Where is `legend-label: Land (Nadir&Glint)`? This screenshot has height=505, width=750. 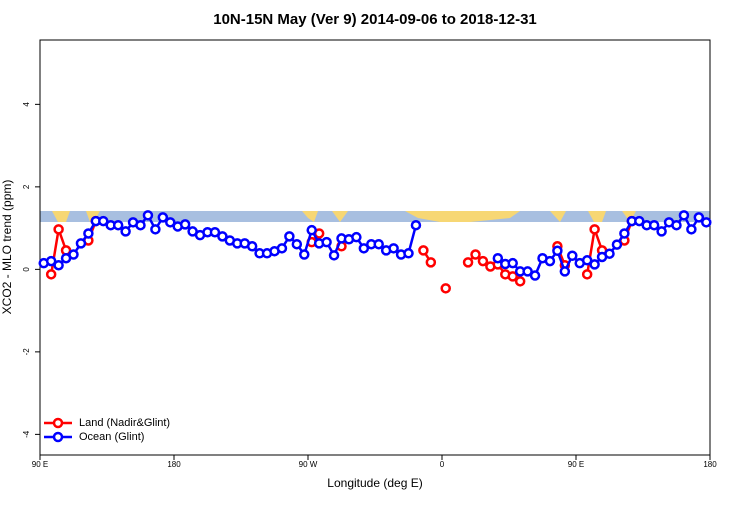
legend-label: Land (Nadir&Glint) is located at coordinates (124, 423).